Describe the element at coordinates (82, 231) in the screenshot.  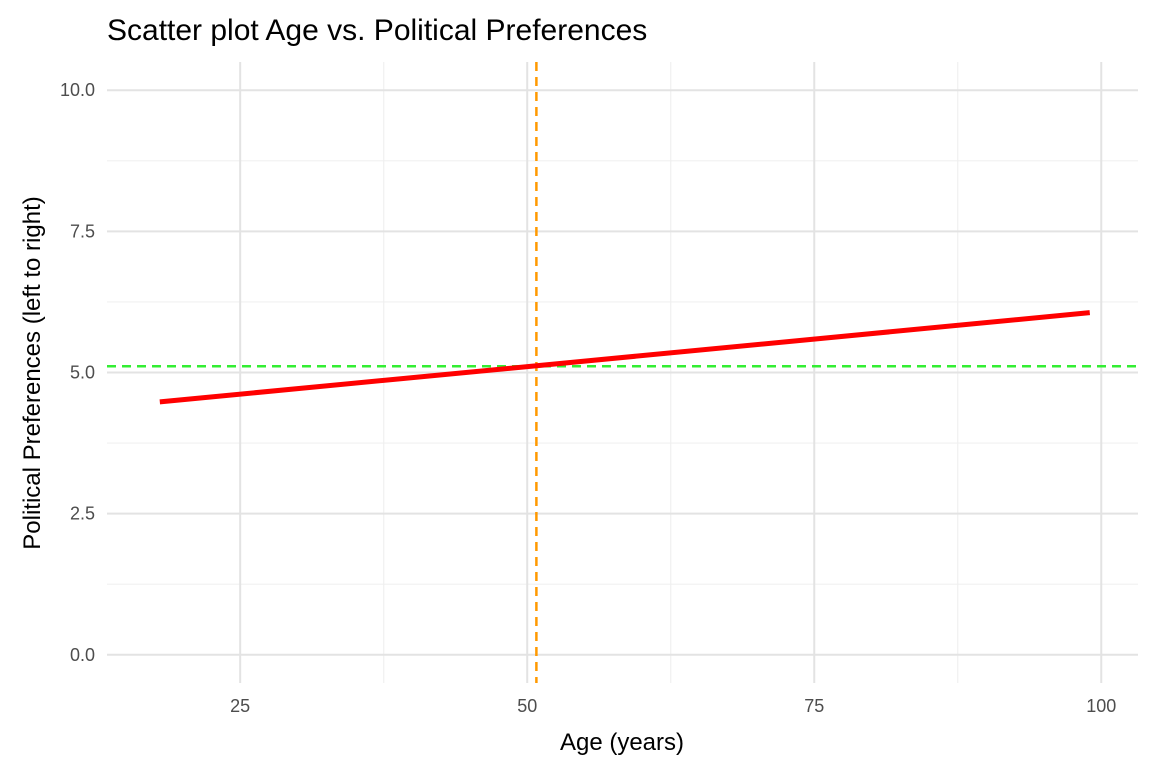
I see `y-tick-label: 7.5` at that location.